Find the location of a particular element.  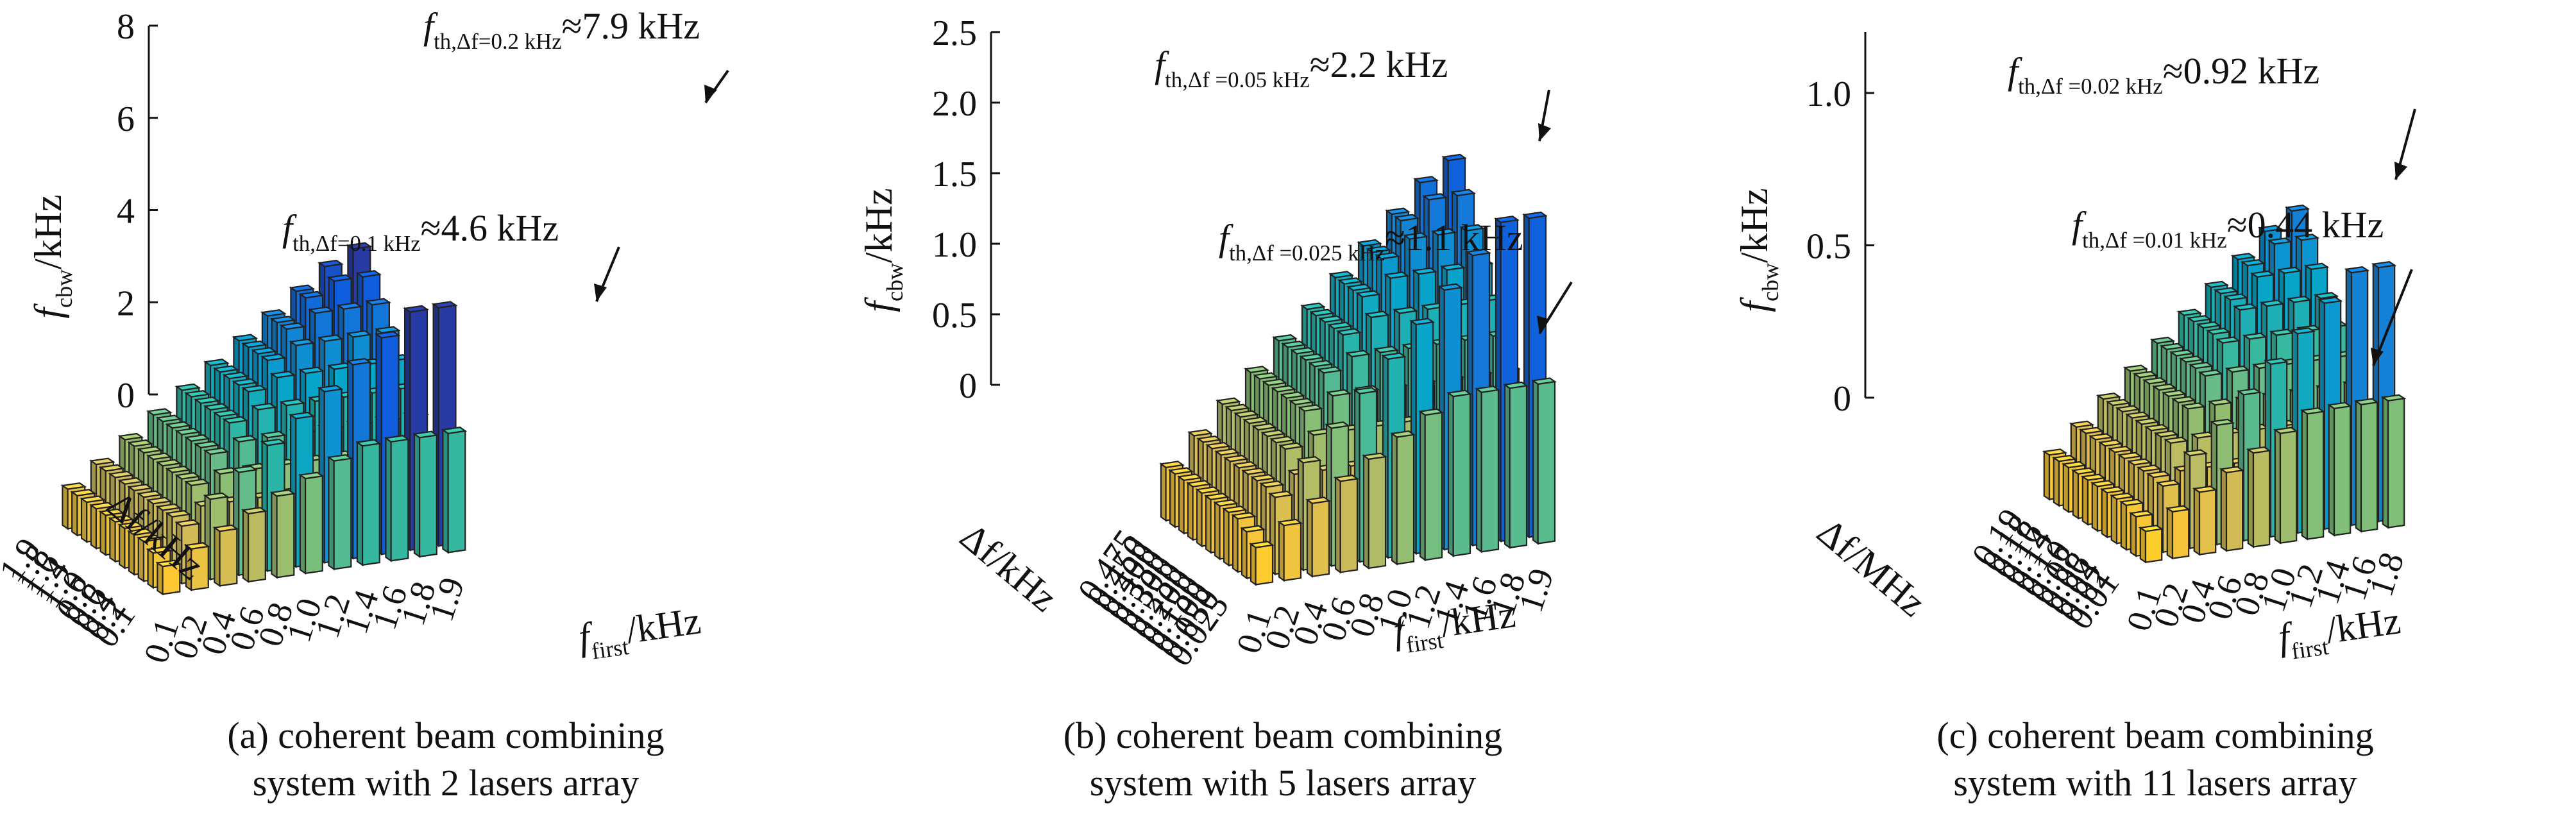

annotation-threshold-high: fth,Δf=0.2 kHz≈7.9 kHz is located at coordinates (561, 29).